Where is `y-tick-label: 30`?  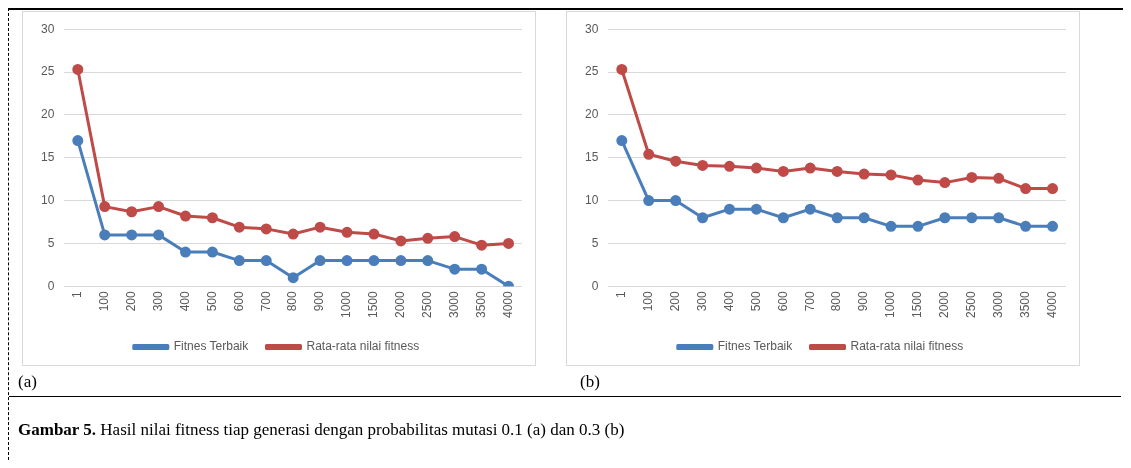 y-tick-label: 30 is located at coordinates (47, 28).